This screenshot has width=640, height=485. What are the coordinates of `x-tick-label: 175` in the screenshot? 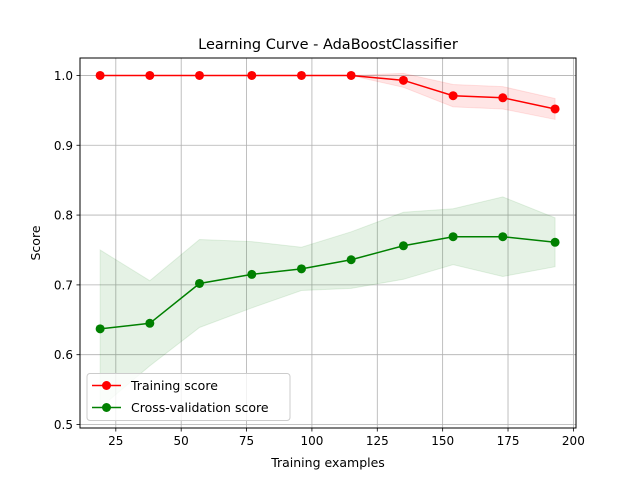 It's located at (508, 441).